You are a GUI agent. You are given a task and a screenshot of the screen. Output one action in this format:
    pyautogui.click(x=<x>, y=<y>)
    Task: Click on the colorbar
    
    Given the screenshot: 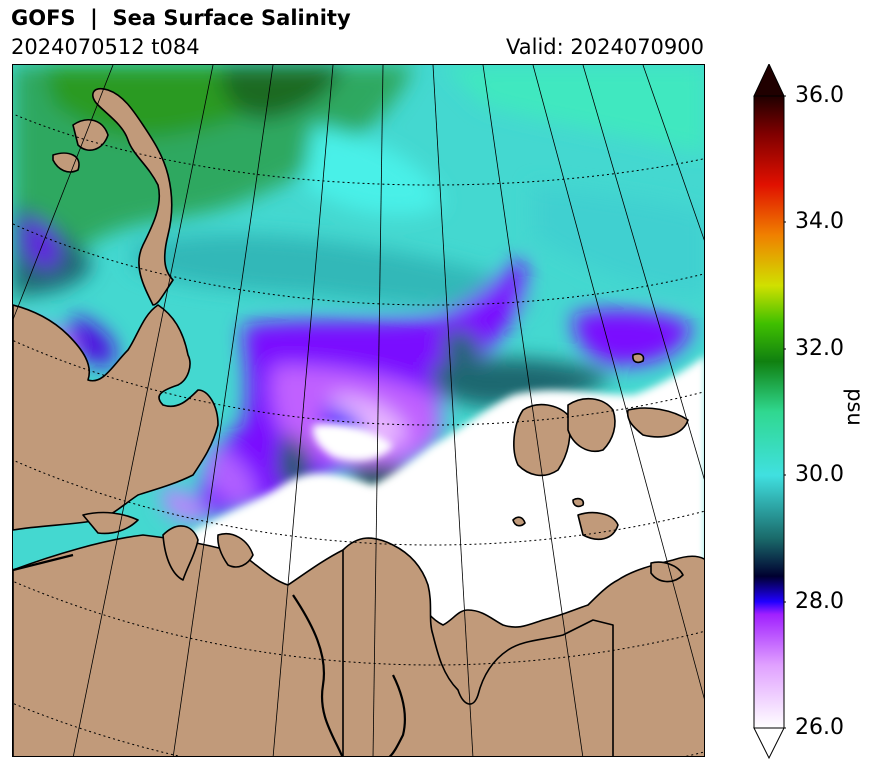 What is the action you would take?
    pyautogui.click(x=771, y=415)
    